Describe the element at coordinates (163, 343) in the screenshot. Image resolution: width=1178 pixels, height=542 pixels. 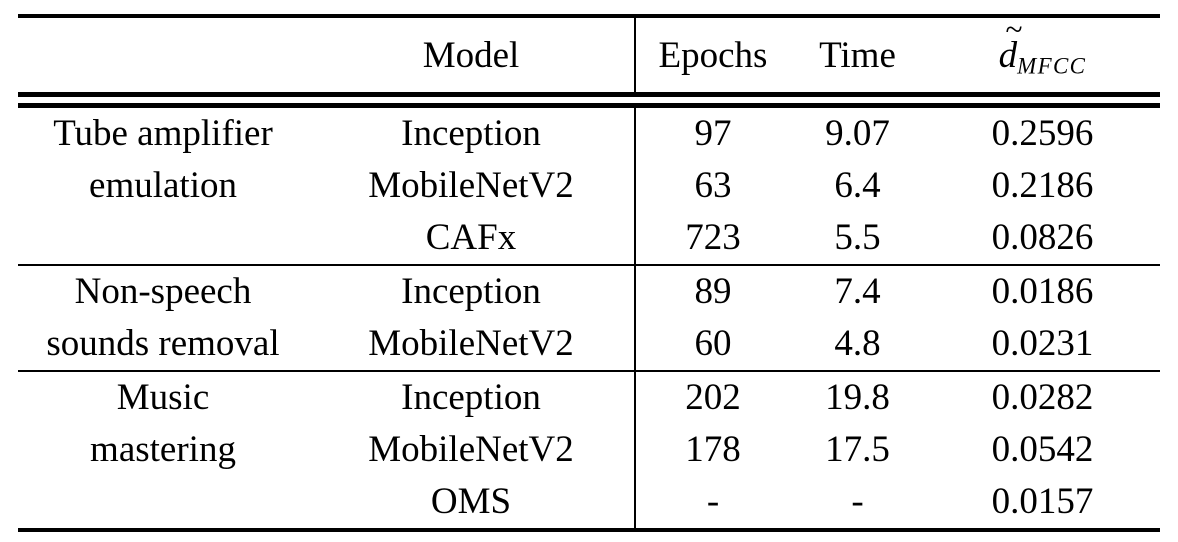
I see `task-line: sounds removal` at that location.